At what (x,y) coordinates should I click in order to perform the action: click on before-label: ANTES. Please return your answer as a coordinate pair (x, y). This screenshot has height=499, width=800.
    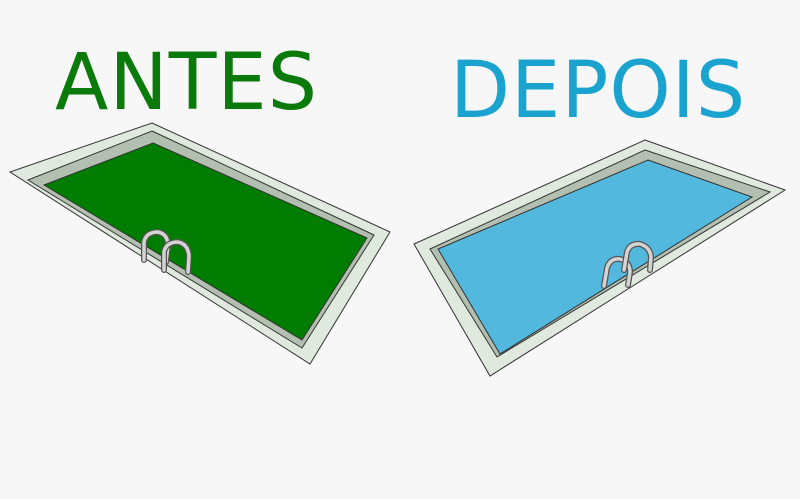
    Looking at the image, I should click on (187, 83).